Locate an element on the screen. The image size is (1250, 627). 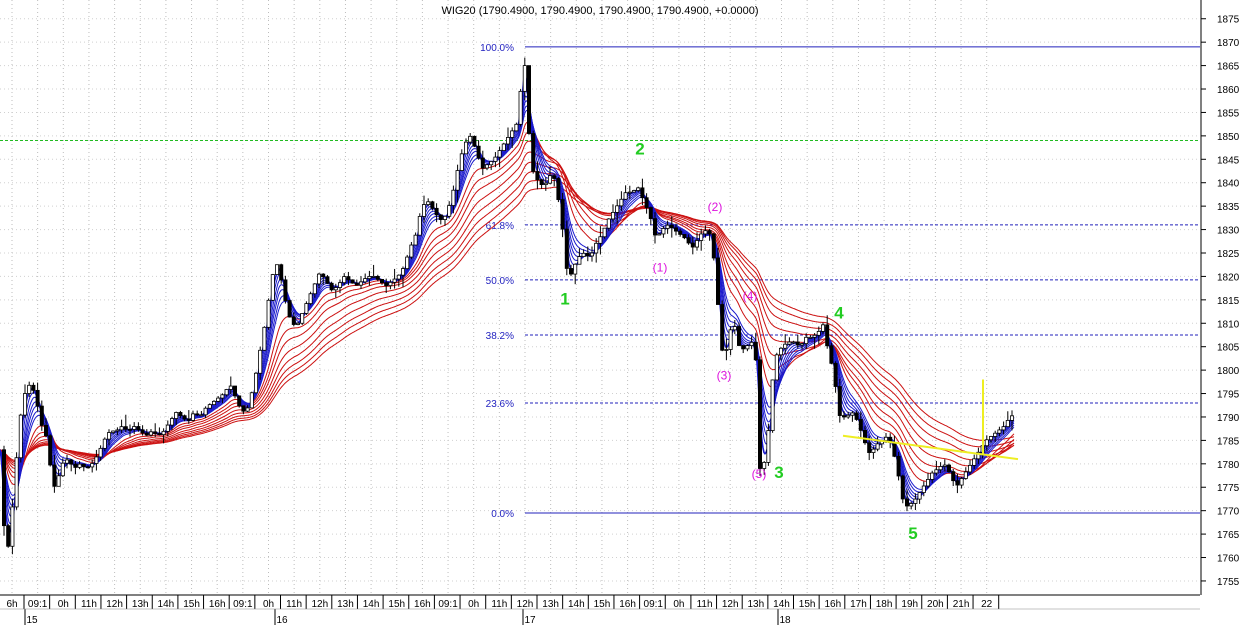
y-tick-label: 1870 is located at coordinates (1228, 43).